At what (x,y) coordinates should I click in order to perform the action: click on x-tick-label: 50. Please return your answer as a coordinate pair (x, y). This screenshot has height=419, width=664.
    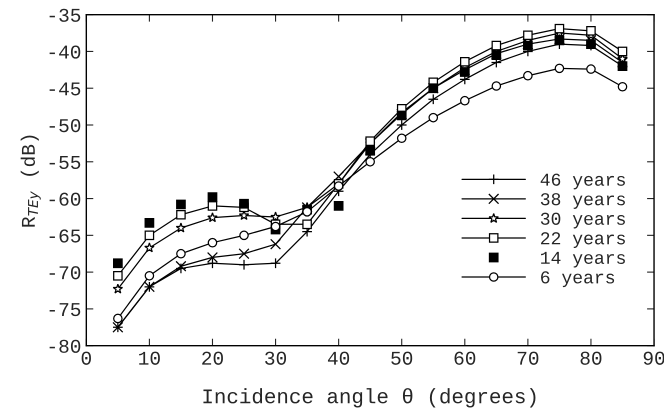
    Looking at the image, I should click on (401, 358).